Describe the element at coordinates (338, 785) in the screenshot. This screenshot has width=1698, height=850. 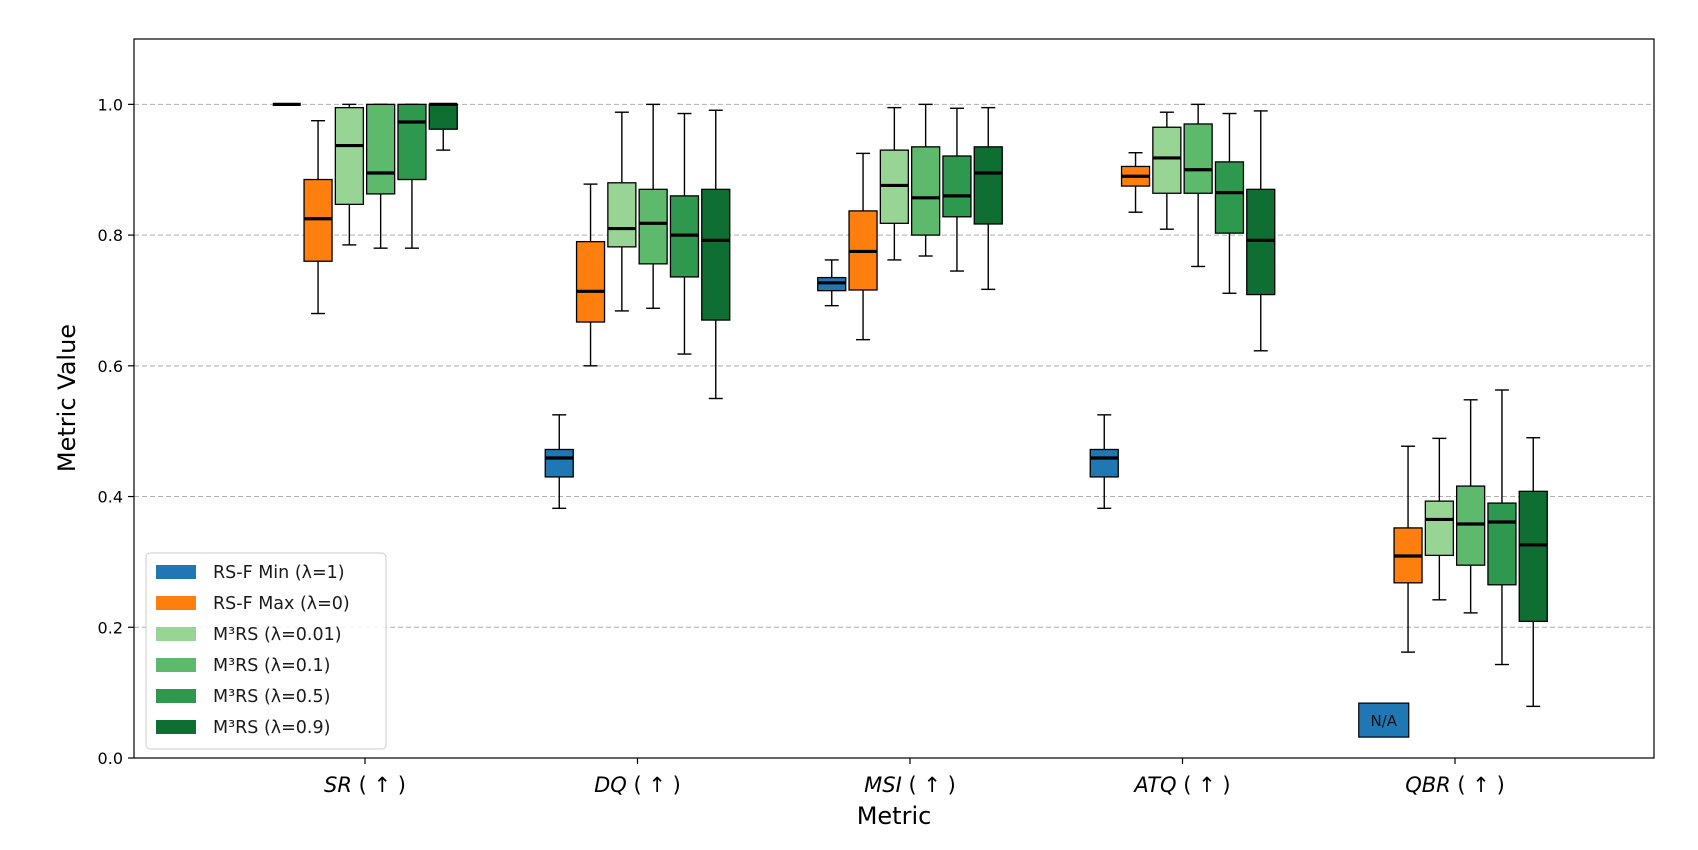
I see `x-tick-label-abbr: SR` at that location.